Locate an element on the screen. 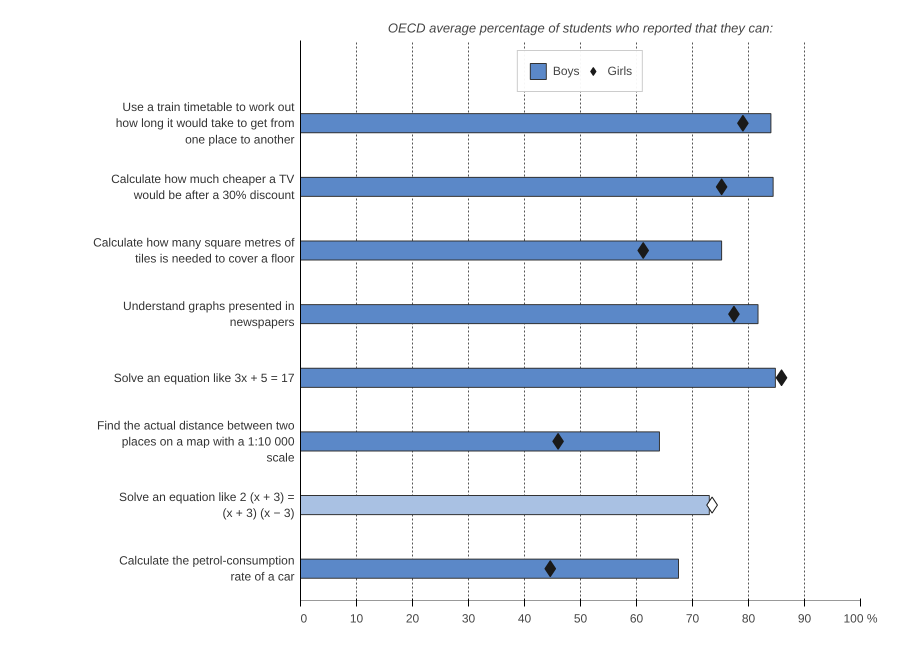 The image size is (921, 645). x-tick-label: 30 is located at coordinates (469, 619).